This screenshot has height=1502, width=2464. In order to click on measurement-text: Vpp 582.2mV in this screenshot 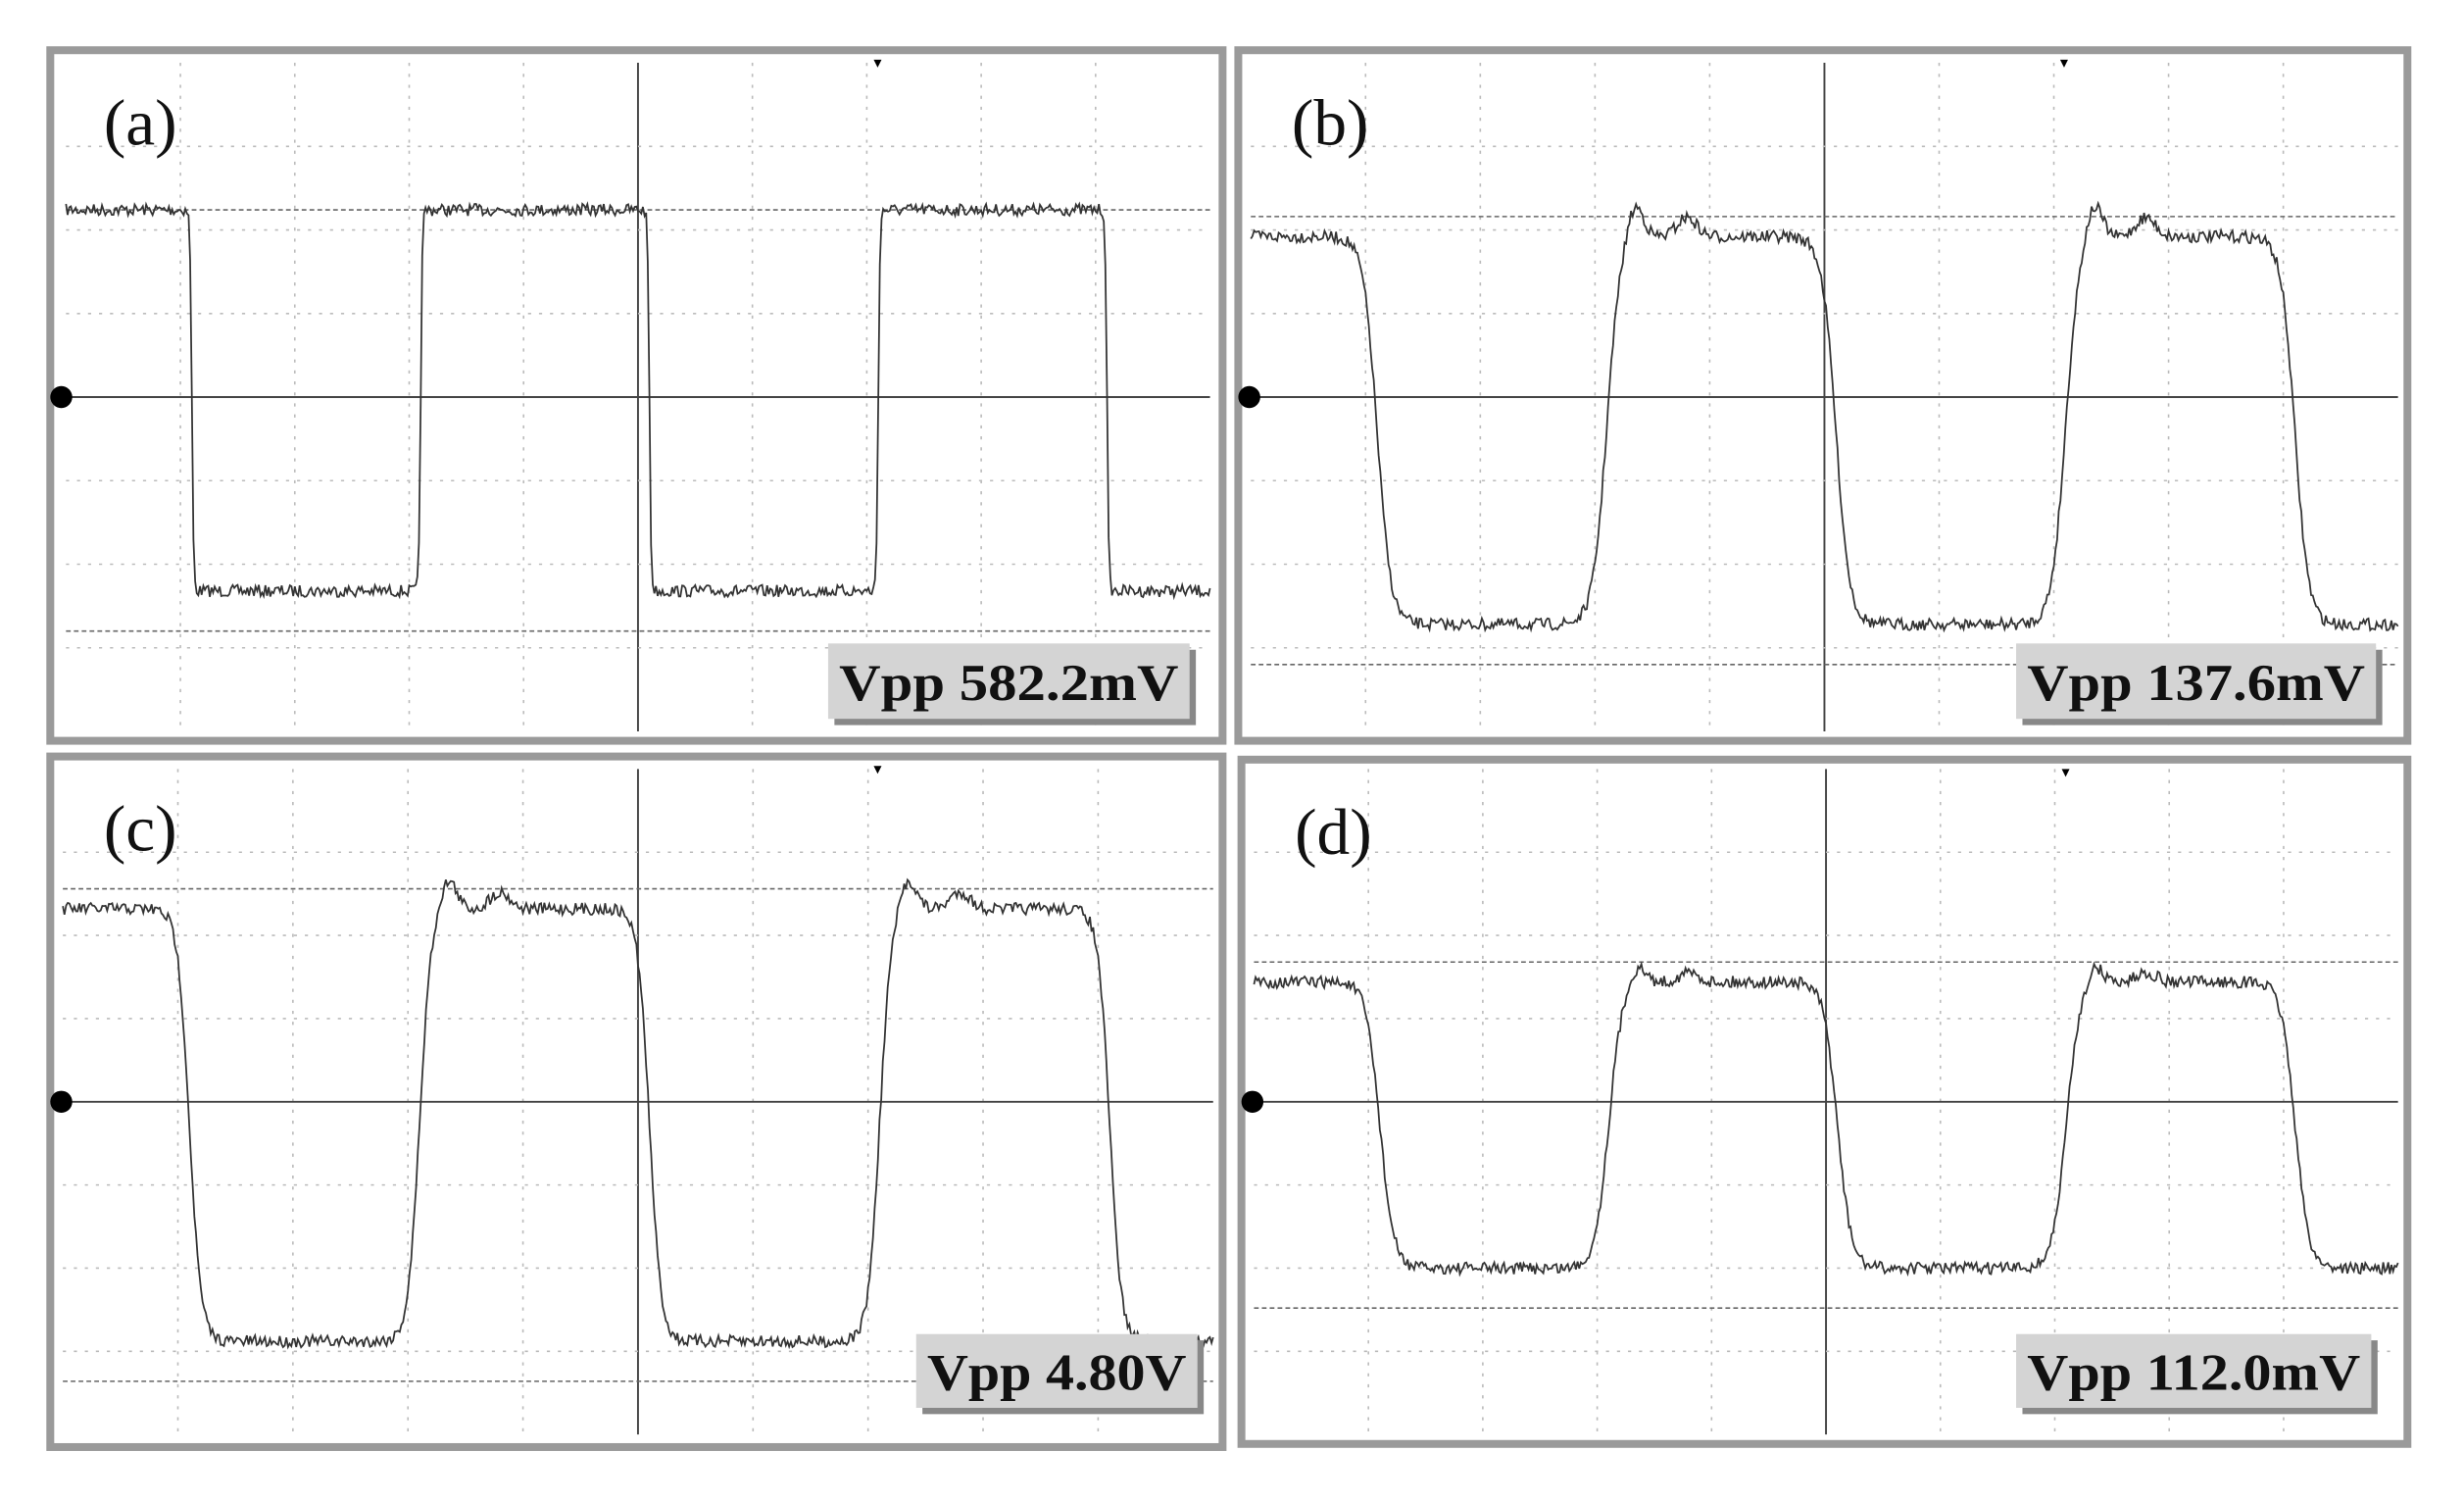, I will do `click(1009, 683)`.